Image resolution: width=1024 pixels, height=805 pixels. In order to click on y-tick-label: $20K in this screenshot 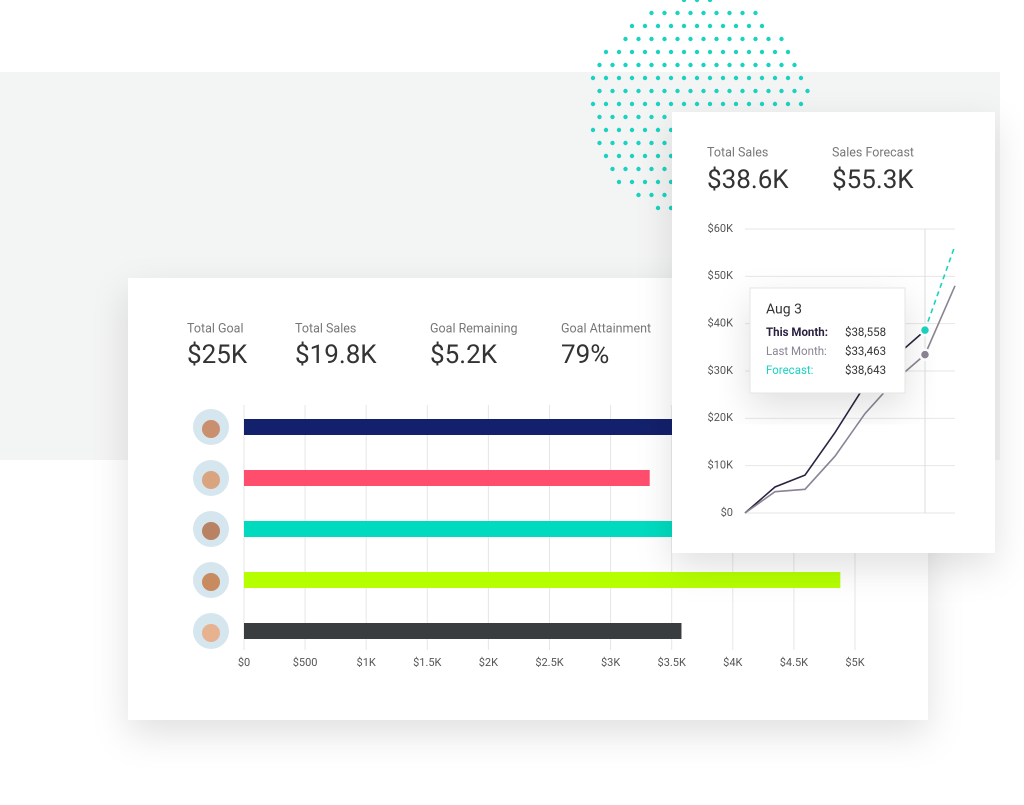, I will do `click(721, 417)`.